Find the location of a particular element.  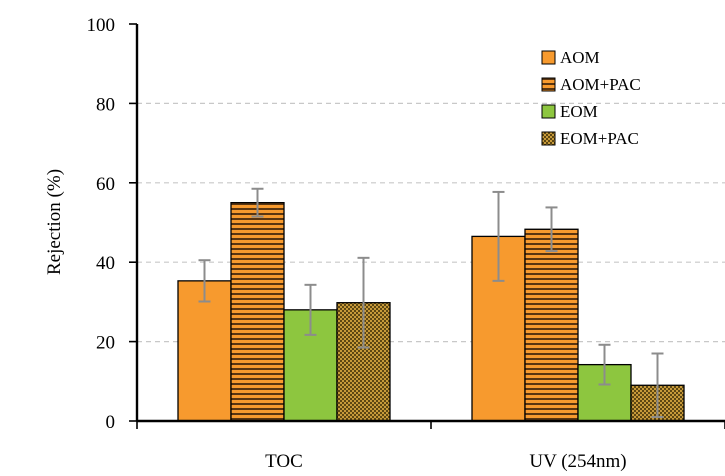

y-tick-label: 60 is located at coordinates (105, 184).